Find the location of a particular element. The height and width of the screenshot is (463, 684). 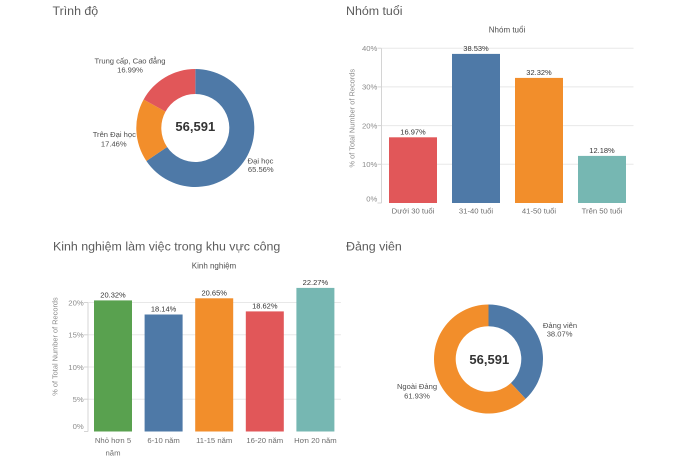

svg-text: Ngoài Đảng is located at coordinates (417, 386).